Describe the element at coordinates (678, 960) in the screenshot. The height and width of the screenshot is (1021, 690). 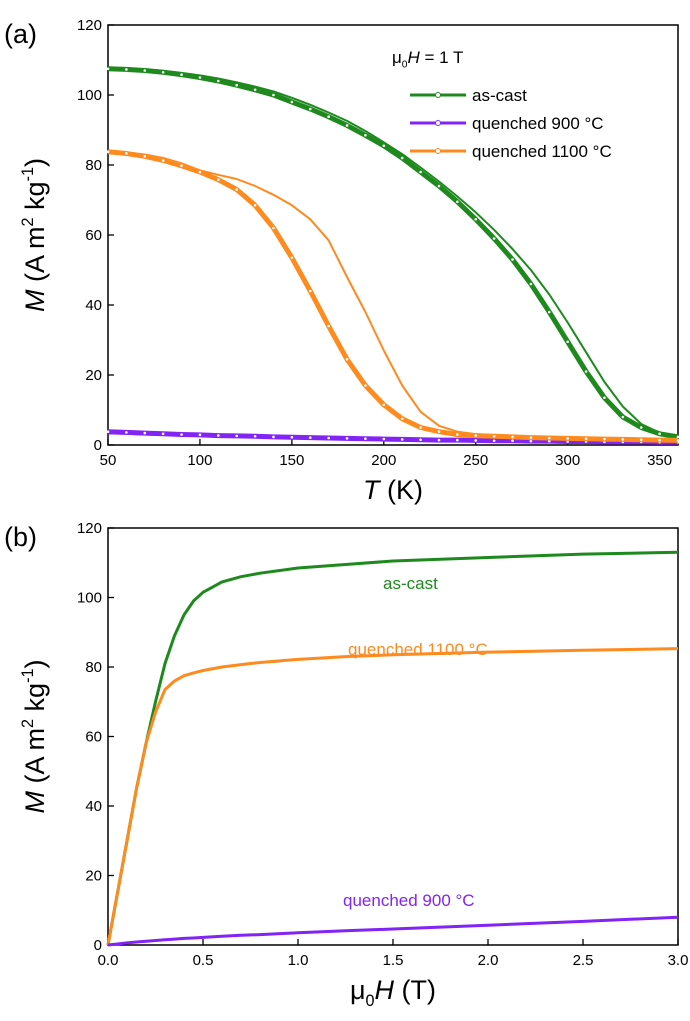
I see `x-tick-label: 3.0` at that location.